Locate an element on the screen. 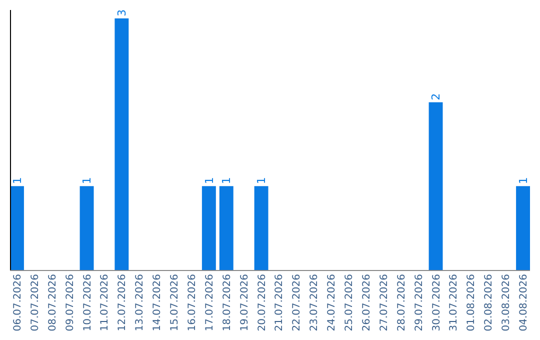 This screenshot has width=540, height=340. x-tick-label: 11.07.2026 is located at coordinates (105, 303).